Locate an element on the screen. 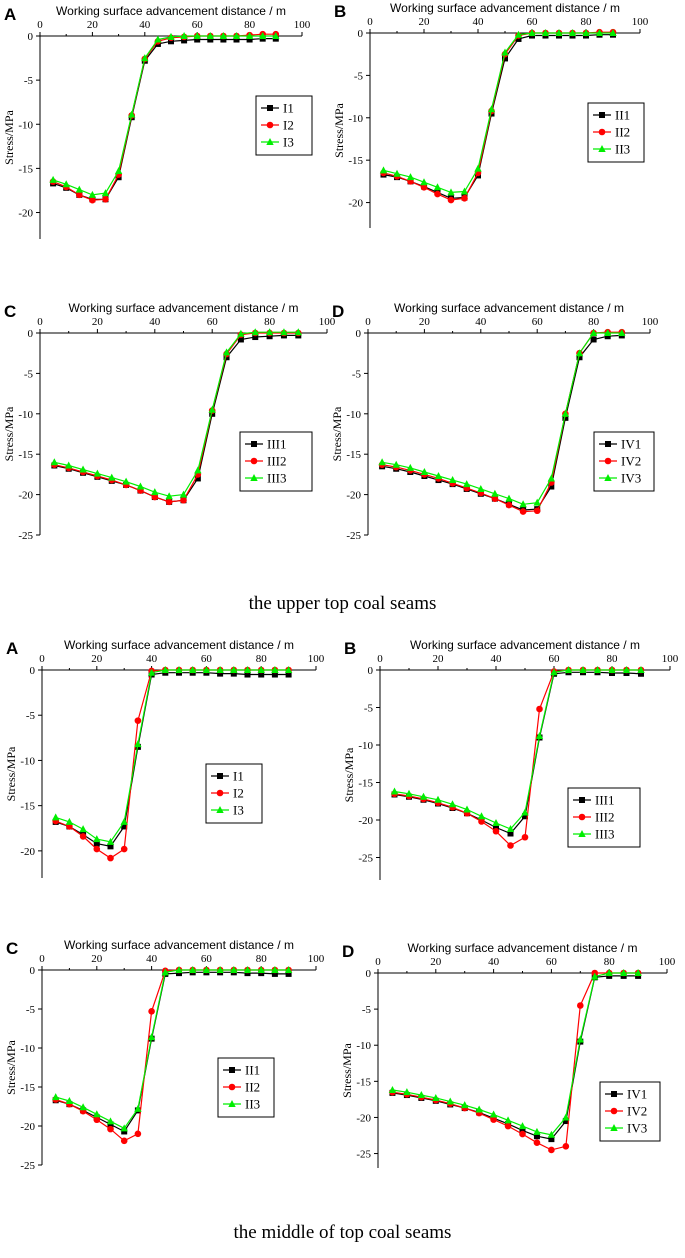  legend-label: III3 is located at coordinates (605, 834).